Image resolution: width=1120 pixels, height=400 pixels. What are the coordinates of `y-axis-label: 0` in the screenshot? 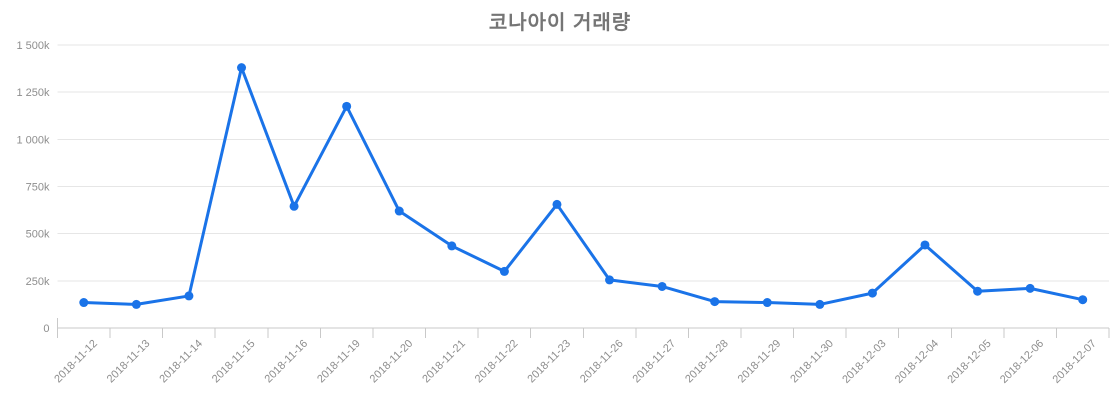 It's located at (46, 329).